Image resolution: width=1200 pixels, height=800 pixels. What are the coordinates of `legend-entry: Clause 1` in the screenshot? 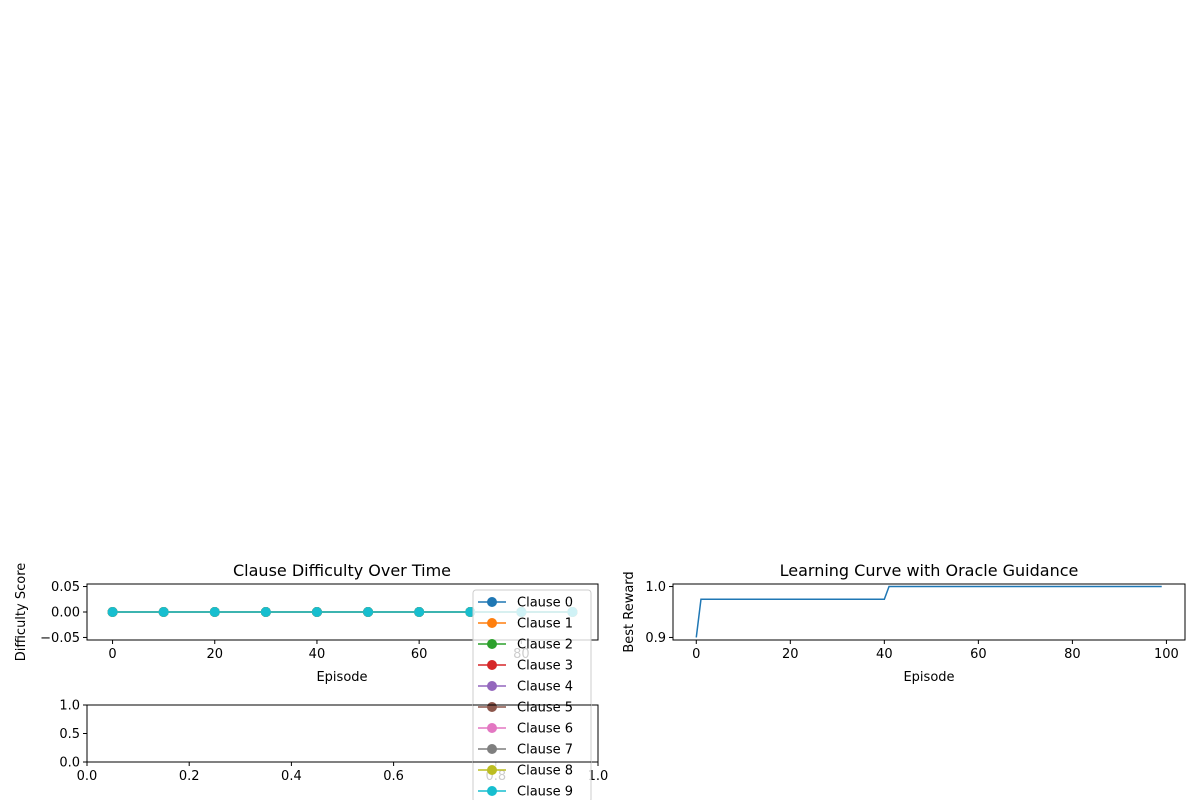 It's located at (525, 624).